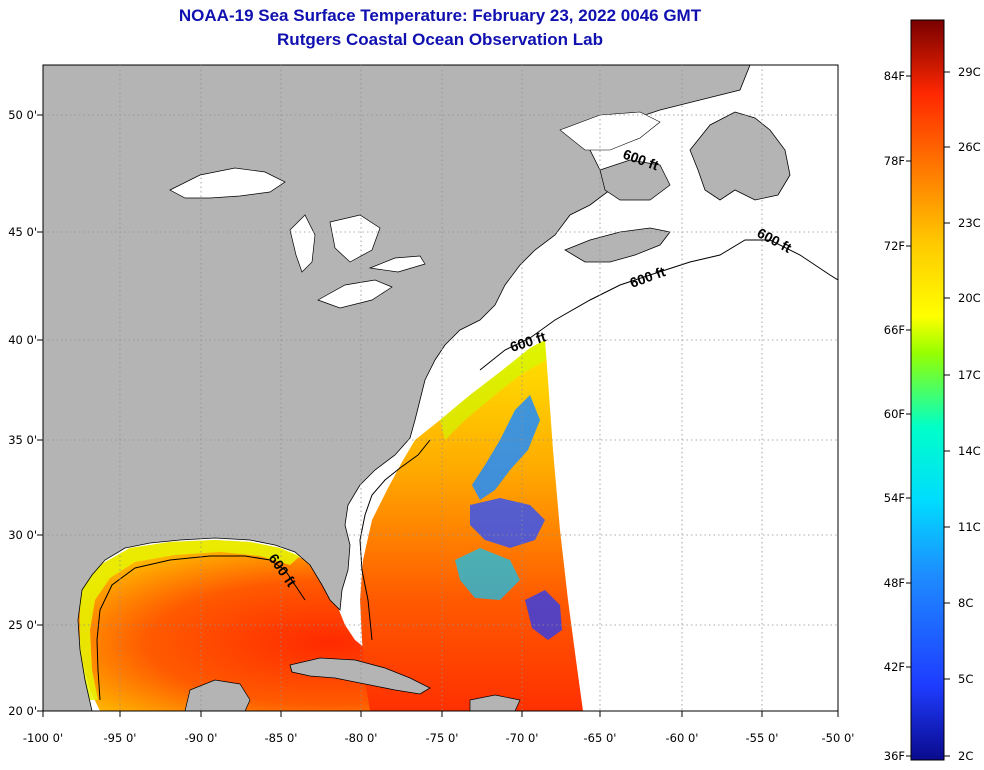 This screenshot has height=770, width=984. I want to click on colorbar-fahrenheit-label: 48F, so click(894, 583).